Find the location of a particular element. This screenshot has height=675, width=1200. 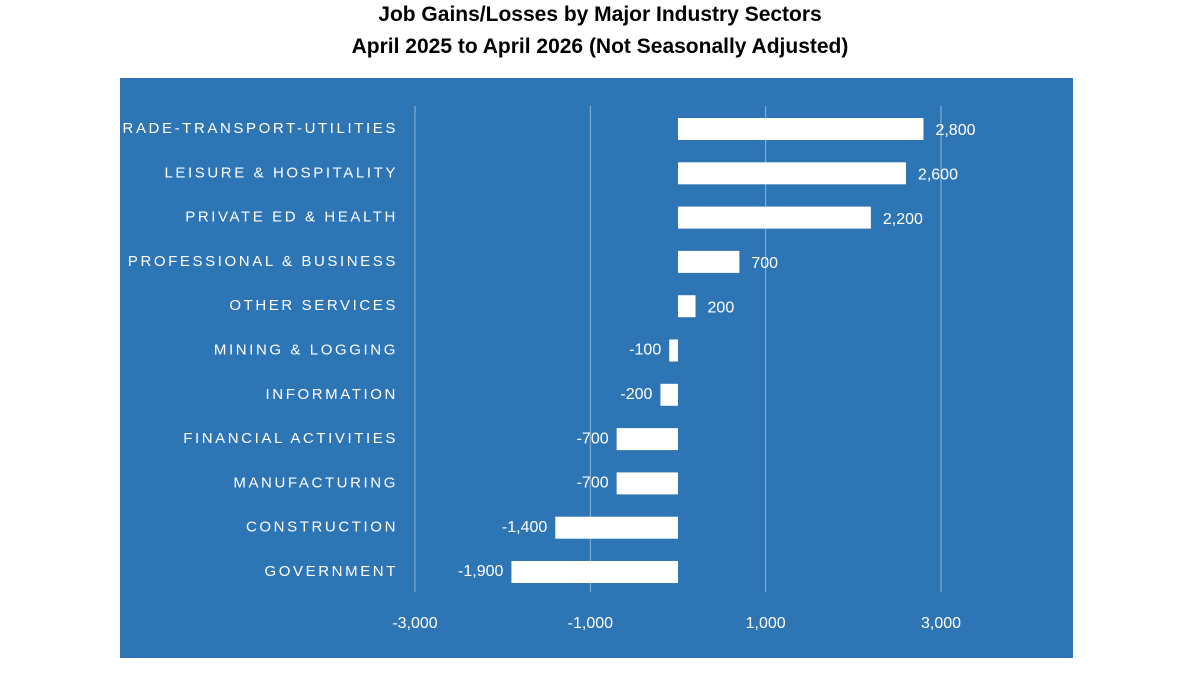

value-label-leisure-hospitality: 2,600 is located at coordinates (938, 175).